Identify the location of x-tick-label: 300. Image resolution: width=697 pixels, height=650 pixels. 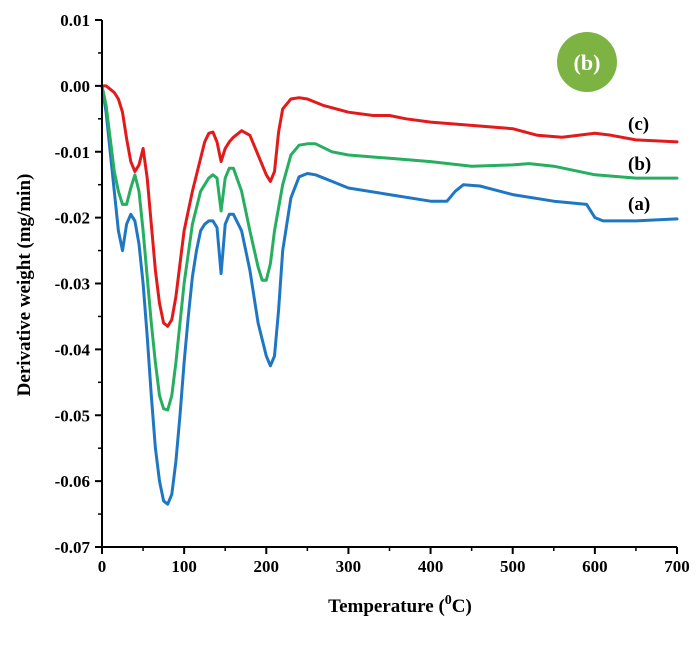
(349, 566).